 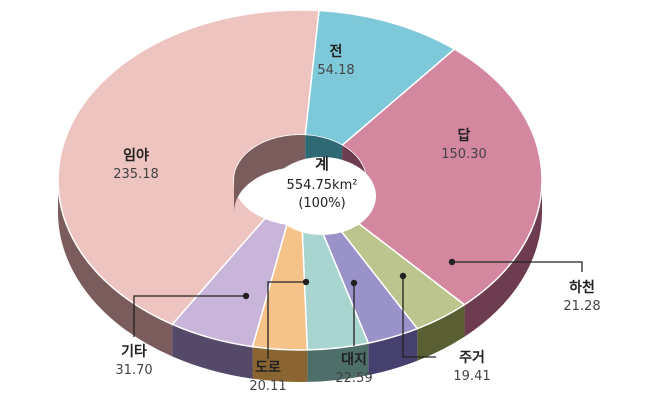 I want to click on slice-label-name: 임야, so click(x=136, y=155).